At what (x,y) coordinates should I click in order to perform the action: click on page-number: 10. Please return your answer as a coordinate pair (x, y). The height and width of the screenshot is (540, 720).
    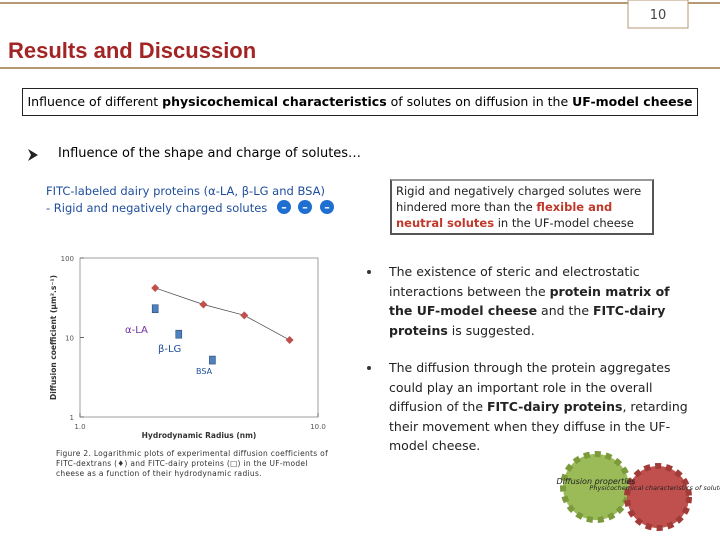
    Looking at the image, I should click on (658, 15).